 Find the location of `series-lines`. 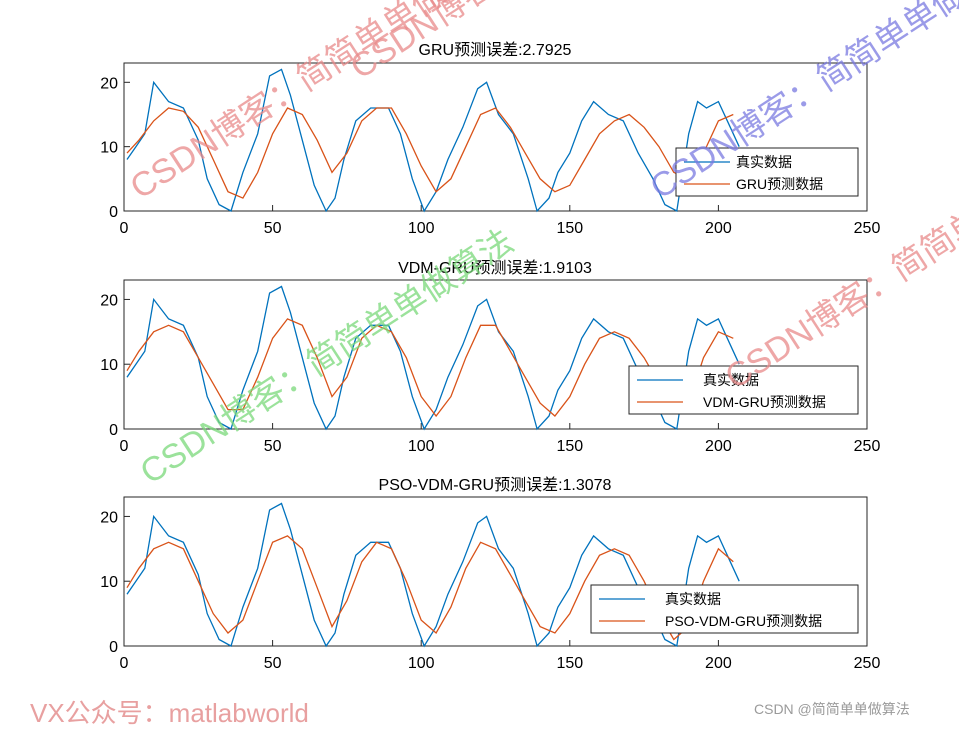

series-lines is located at coordinates (433, 140).